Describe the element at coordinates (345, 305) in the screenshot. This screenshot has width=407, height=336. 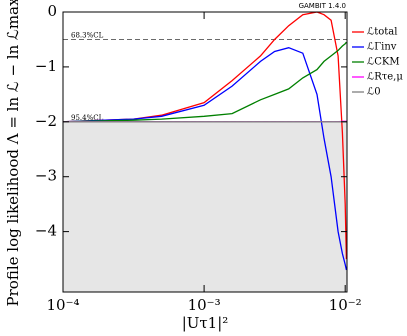
I see `x-tick-label: 10⁻²` at that location.